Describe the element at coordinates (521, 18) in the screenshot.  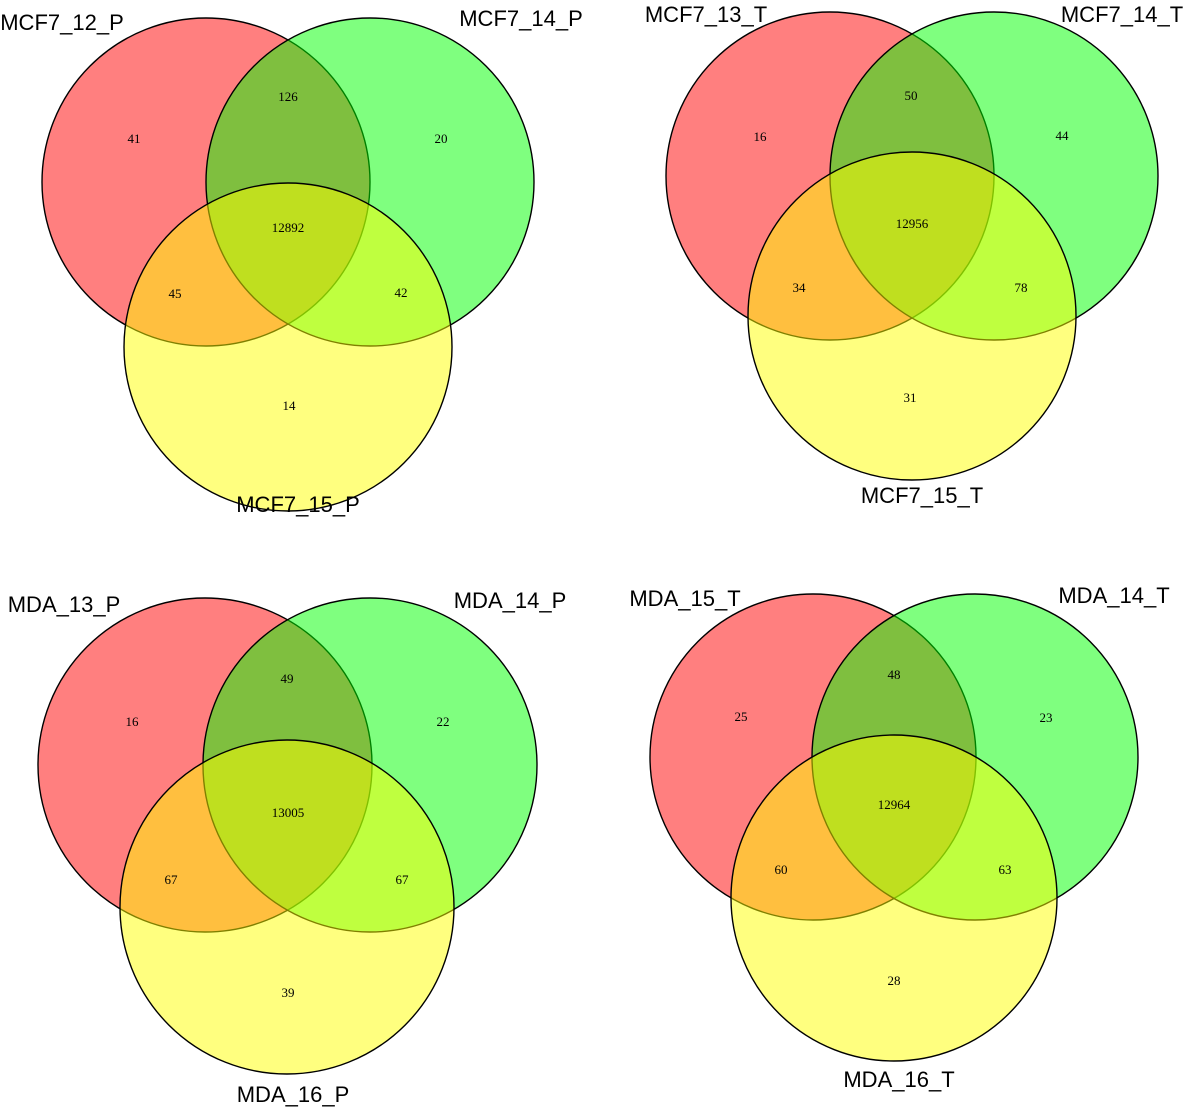
I see `set-label-b: MCF7_14_P` at that location.